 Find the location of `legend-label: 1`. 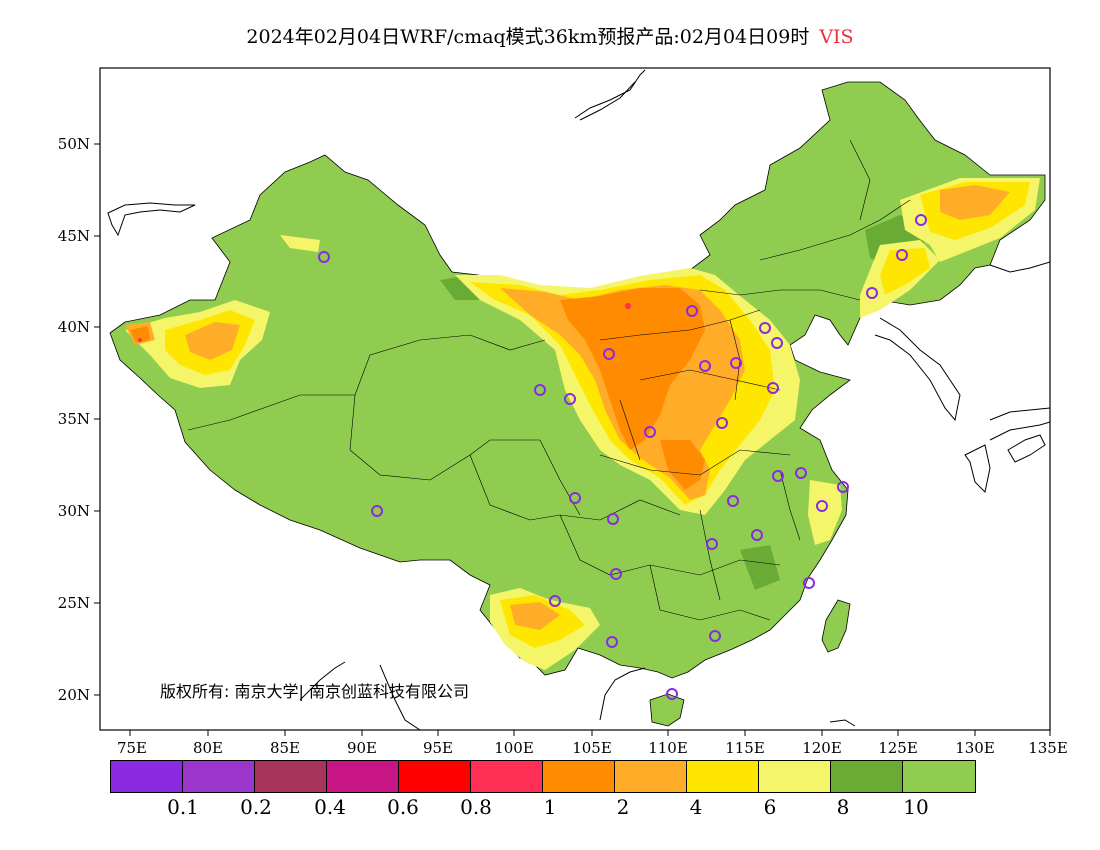

legend-label: 1 is located at coordinates (550, 807).